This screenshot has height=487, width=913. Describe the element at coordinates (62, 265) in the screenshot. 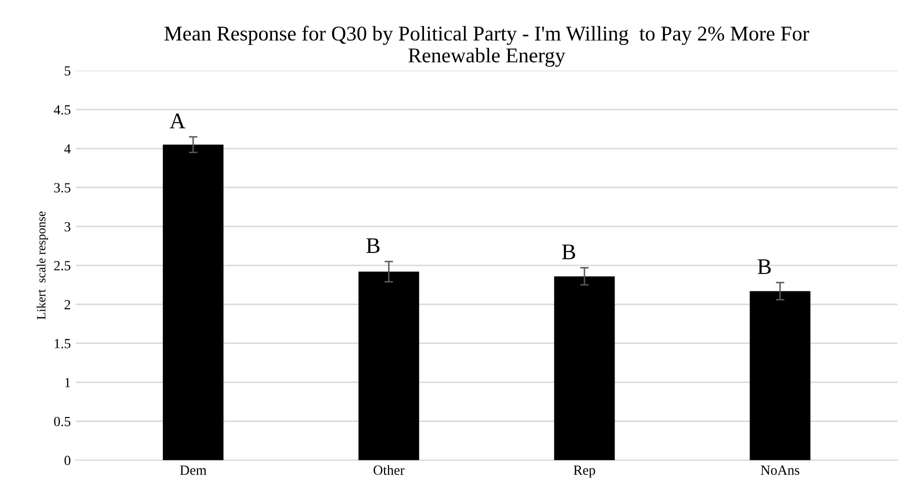

I see `y-tick-label: 2.5` at that location.